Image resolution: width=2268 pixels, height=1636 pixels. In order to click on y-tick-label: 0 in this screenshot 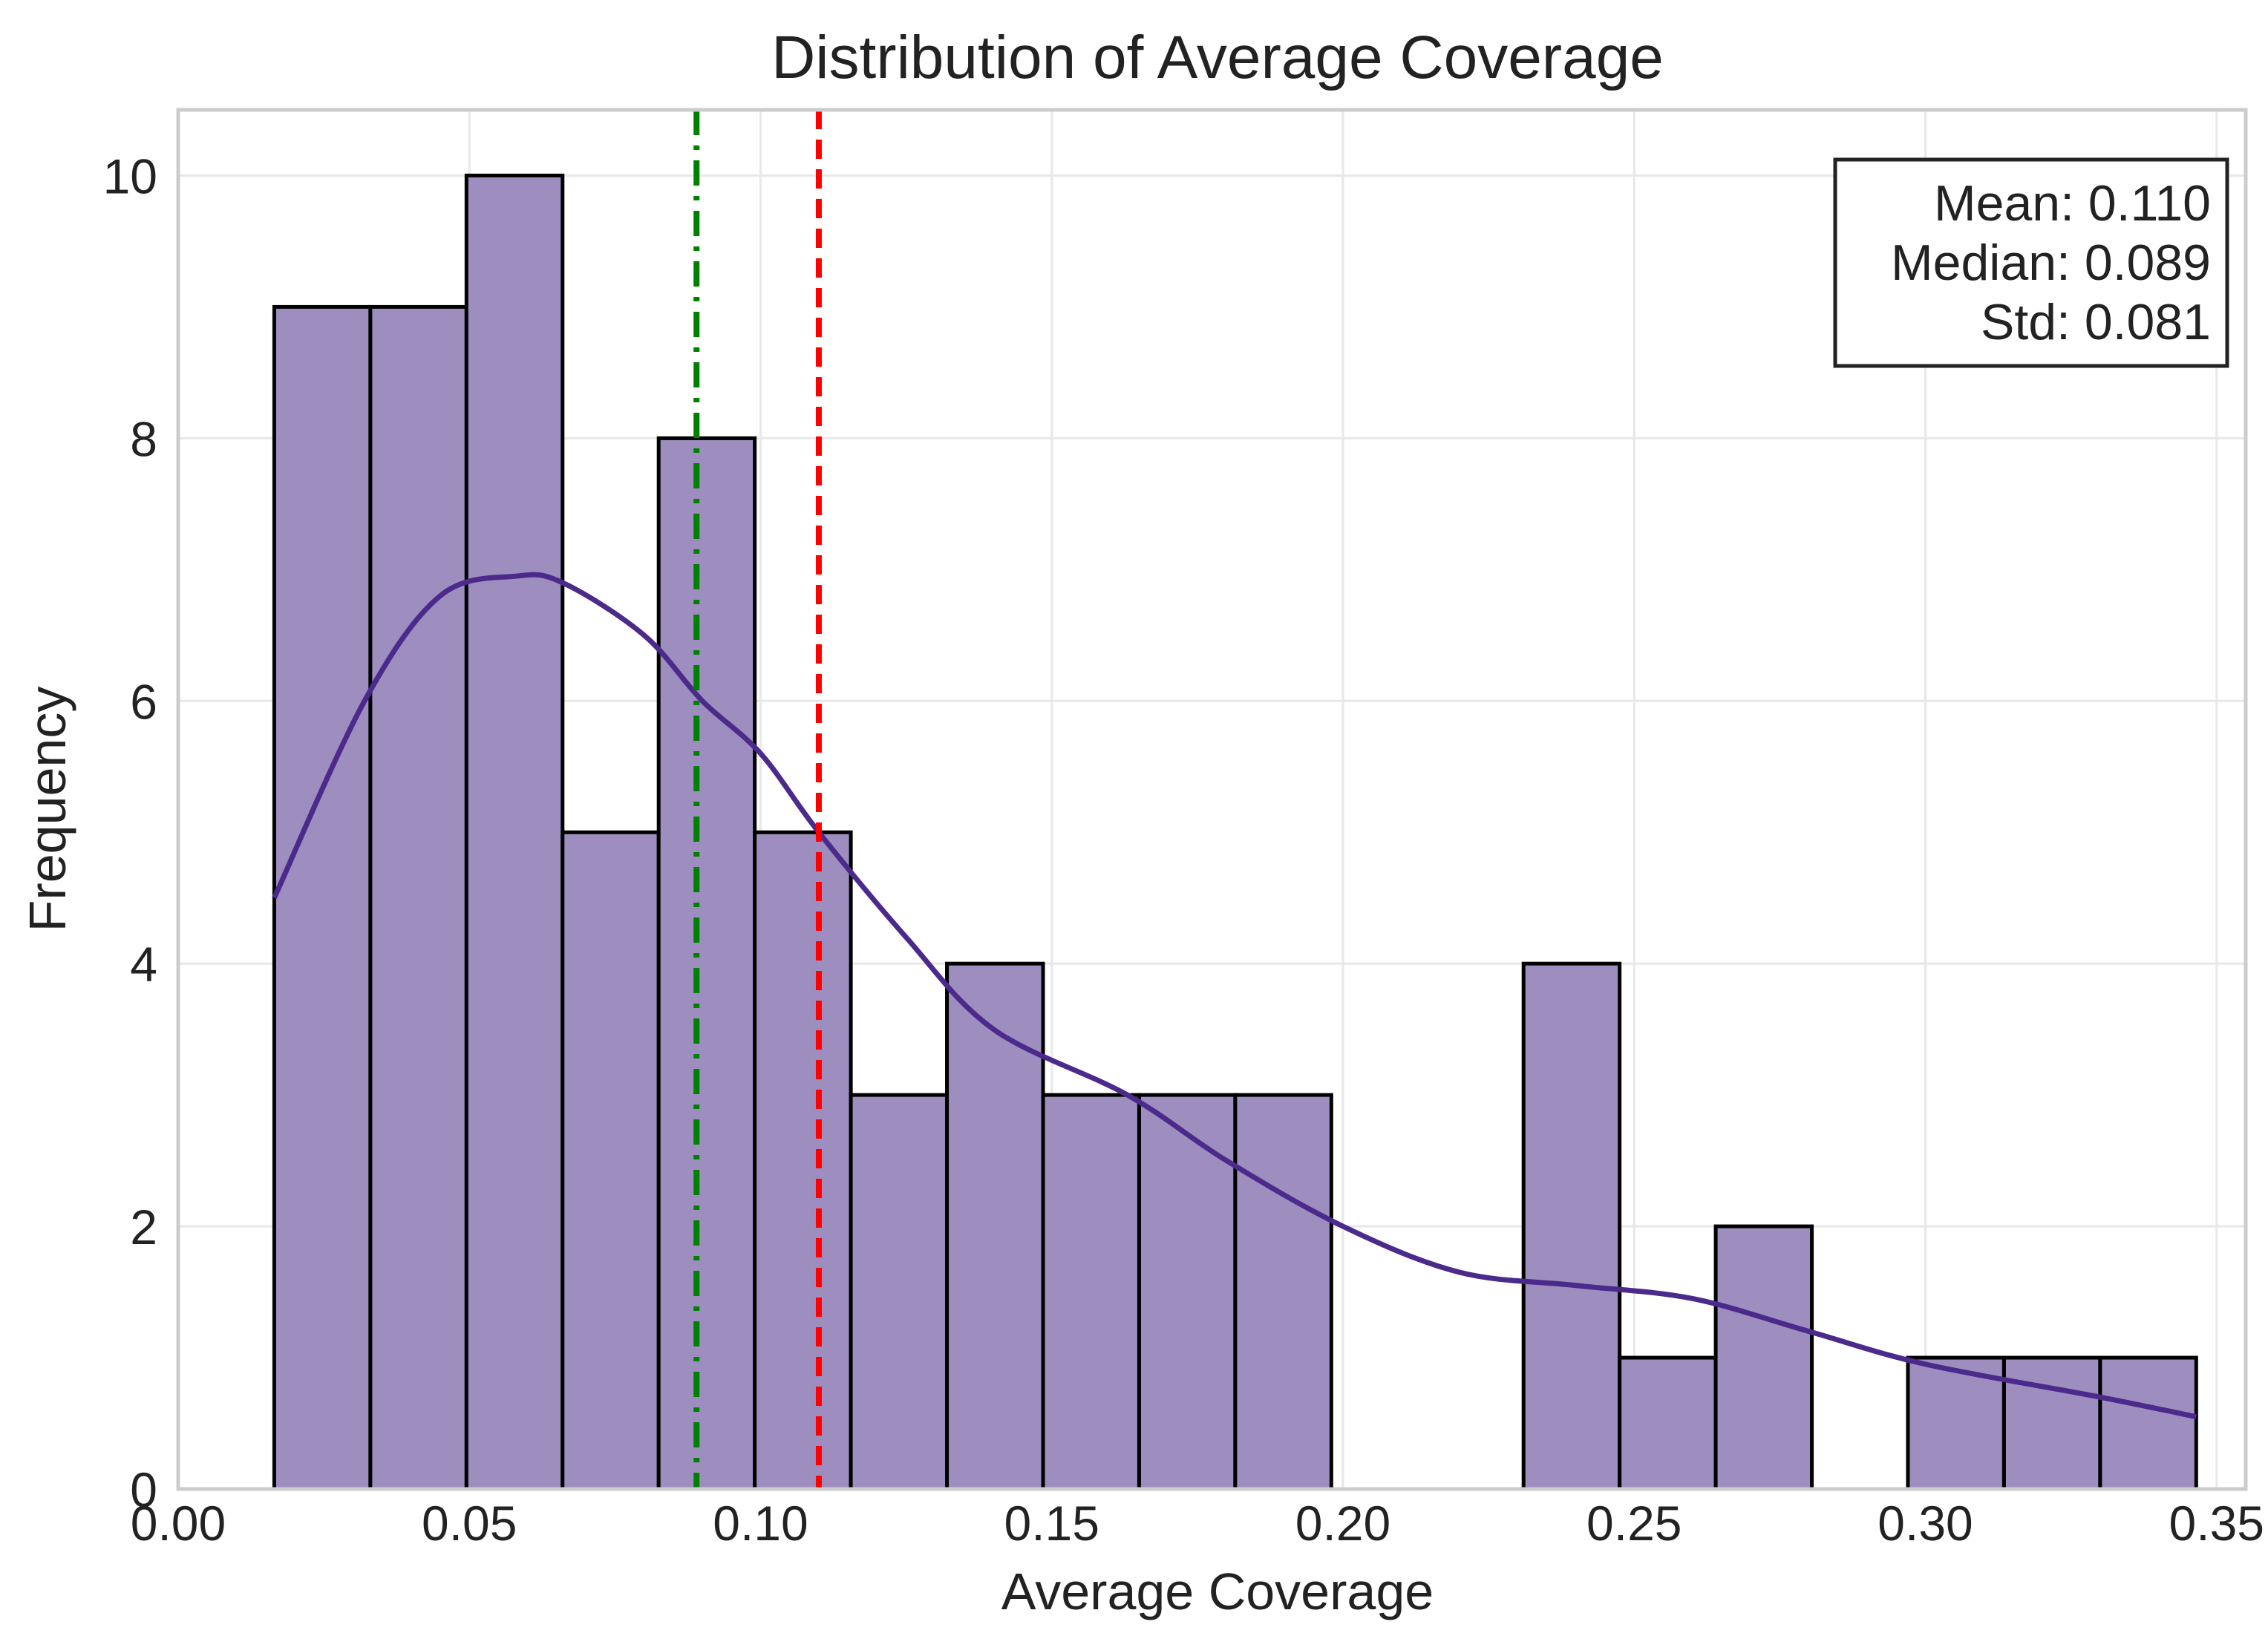, I will do `click(143, 1489)`.